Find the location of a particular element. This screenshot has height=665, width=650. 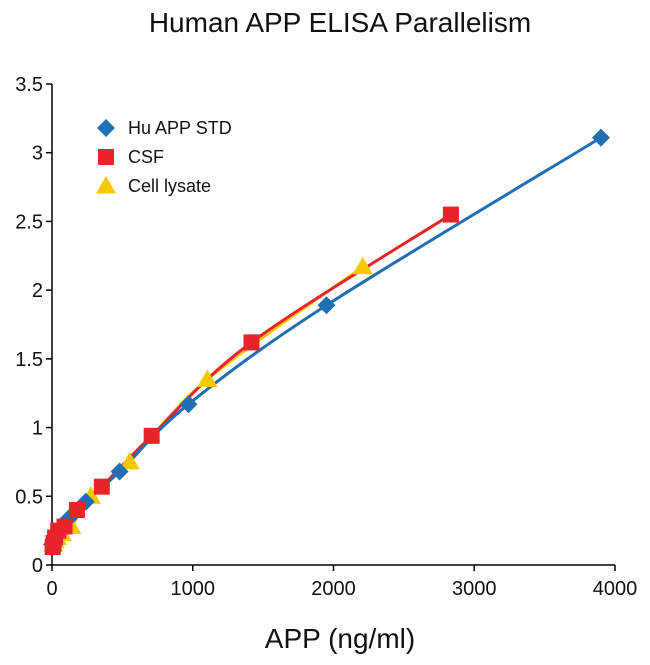

x-tick-label: 4000 is located at coordinates (615, 589).